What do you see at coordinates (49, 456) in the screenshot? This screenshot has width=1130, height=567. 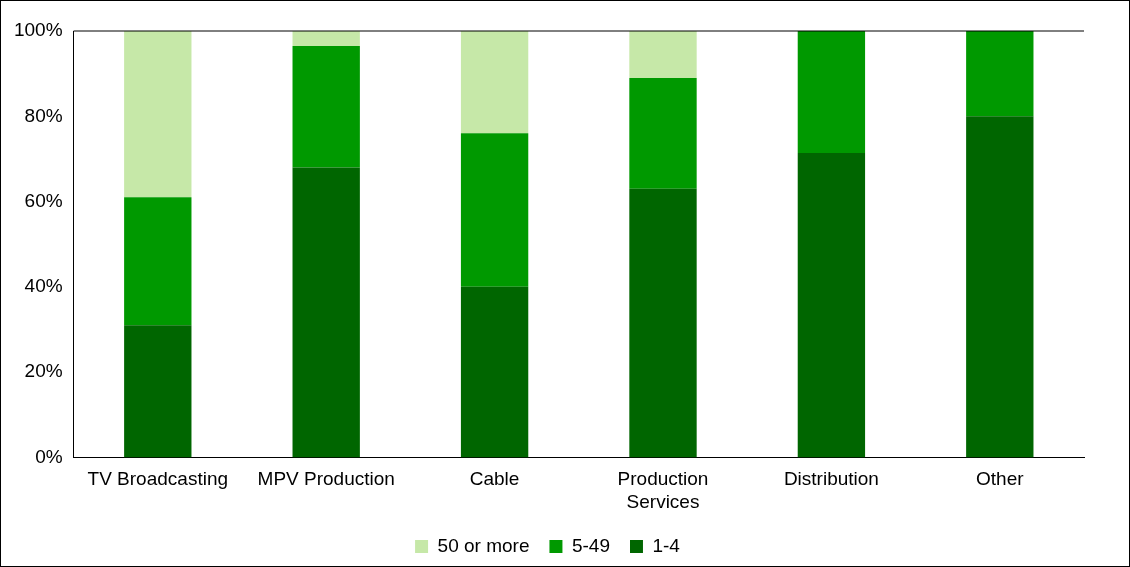 I see `y-tick-label: 0%` at bounding box center [49, 456].